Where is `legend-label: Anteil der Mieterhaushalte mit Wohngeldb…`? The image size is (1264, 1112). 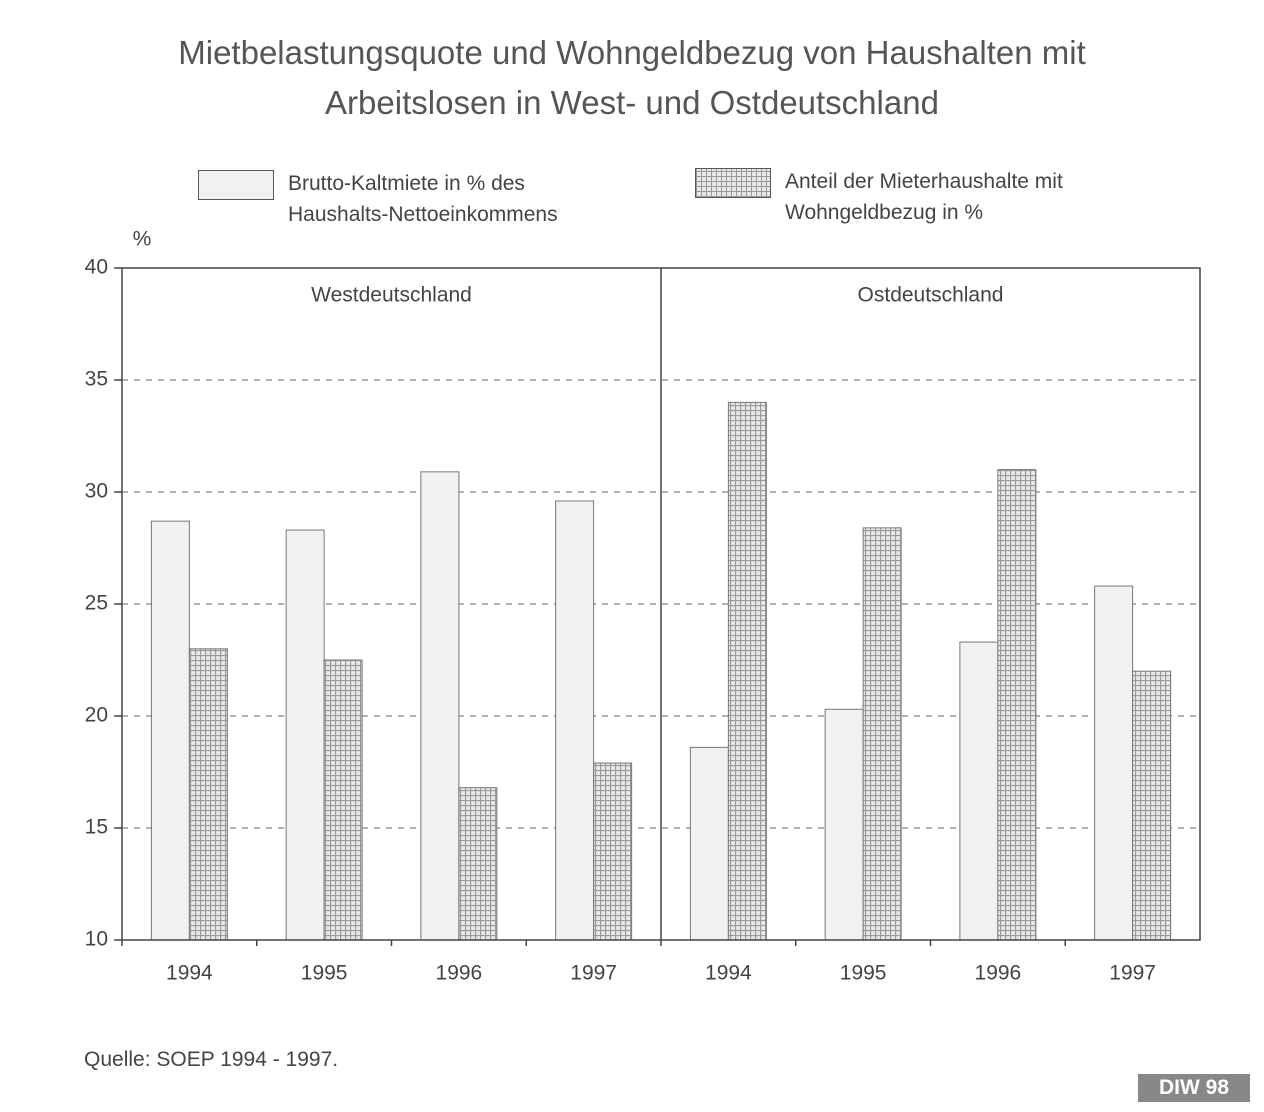
legend-label: Anteil der Mieterhaushalte mit Wohngeldb… is located at coordinates (924, 197).